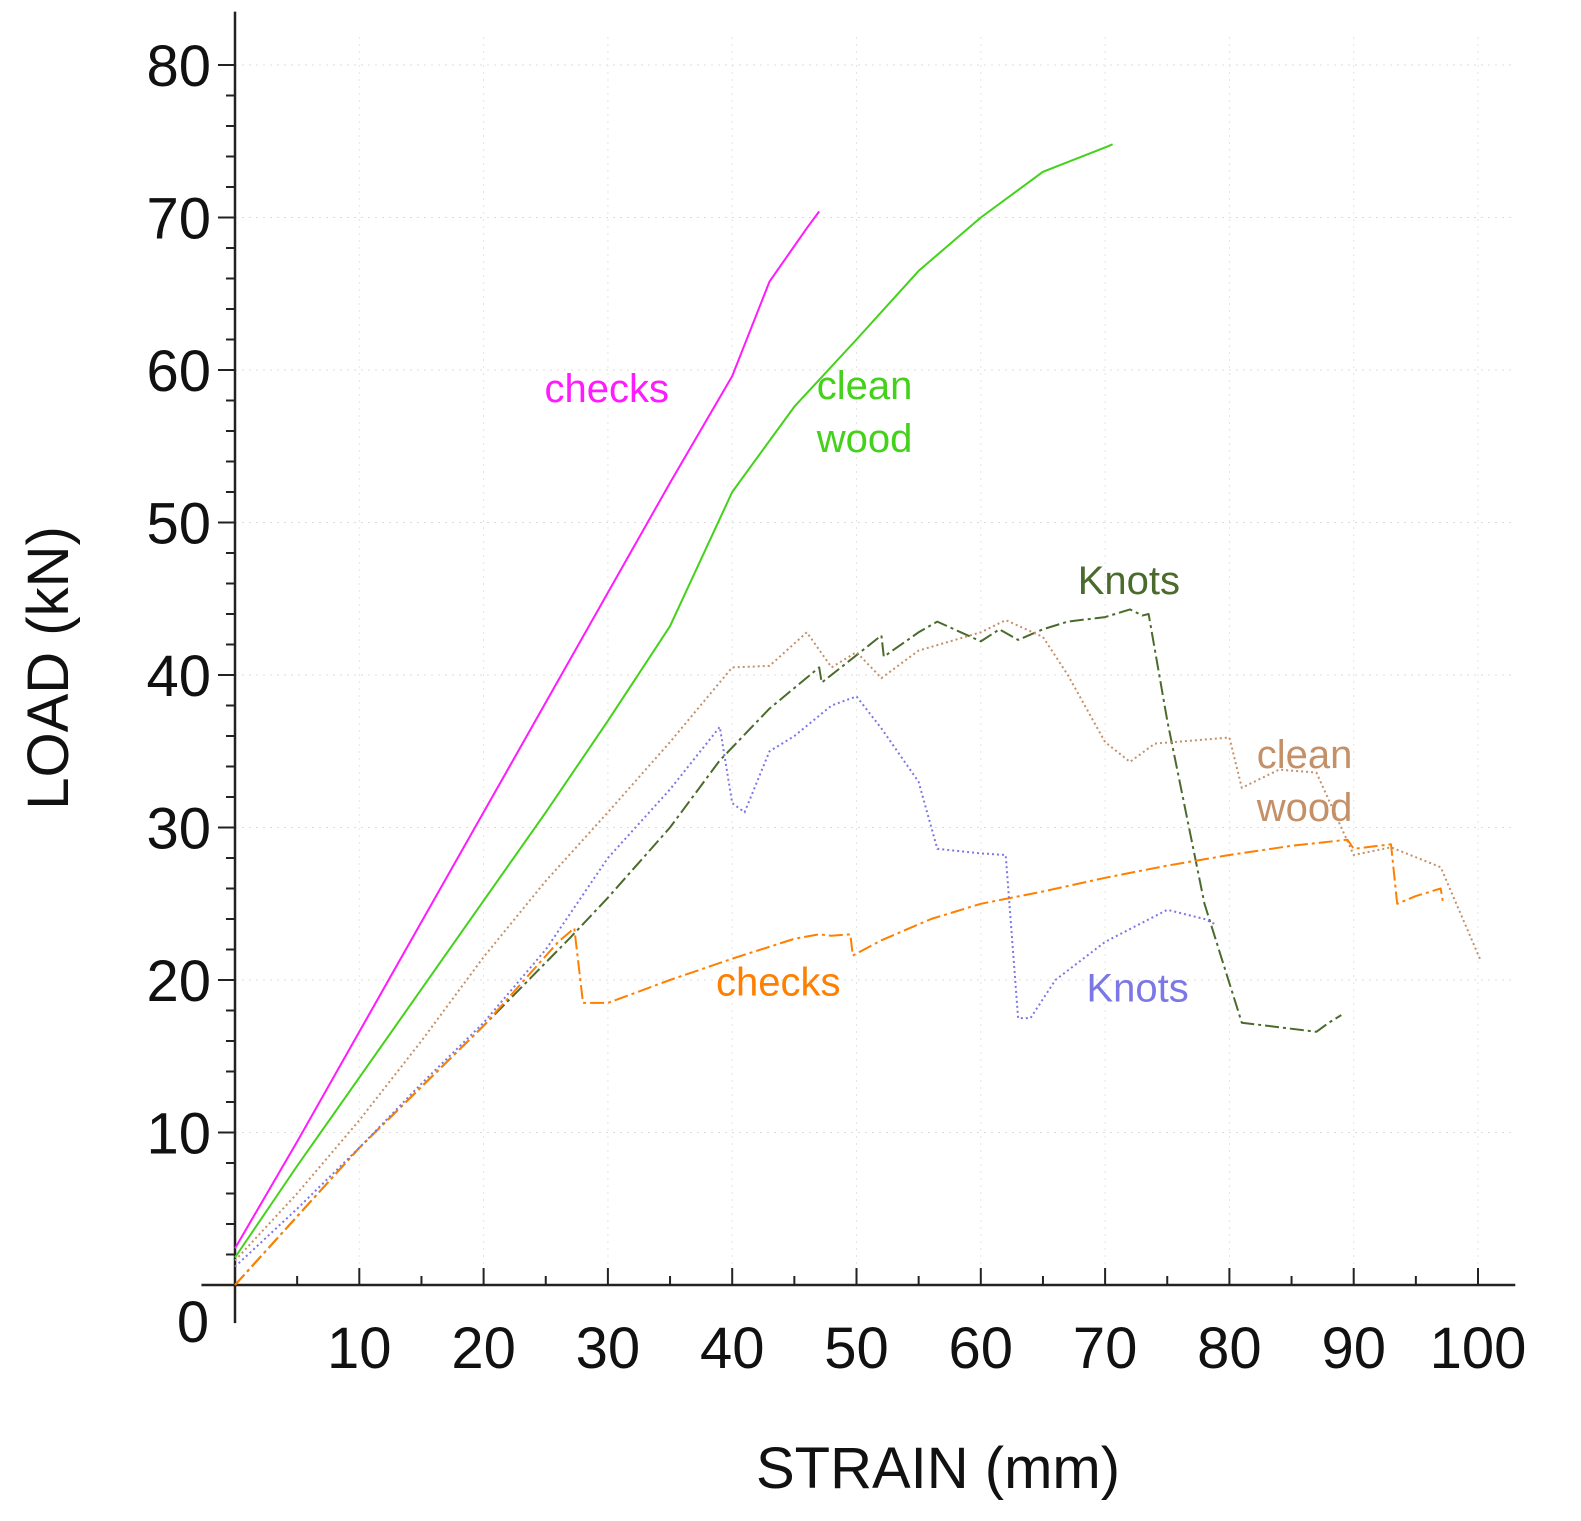 Image resolution: width=1581 pixels, height=1521 pixels. I want to click on y-axis-title: LOAD (kN), so click(48, 668).